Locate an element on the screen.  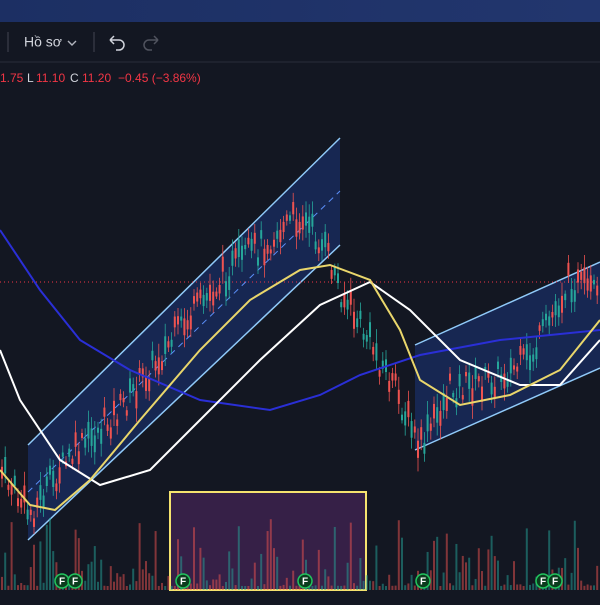
undo-button is located at coordinates (117, 43).